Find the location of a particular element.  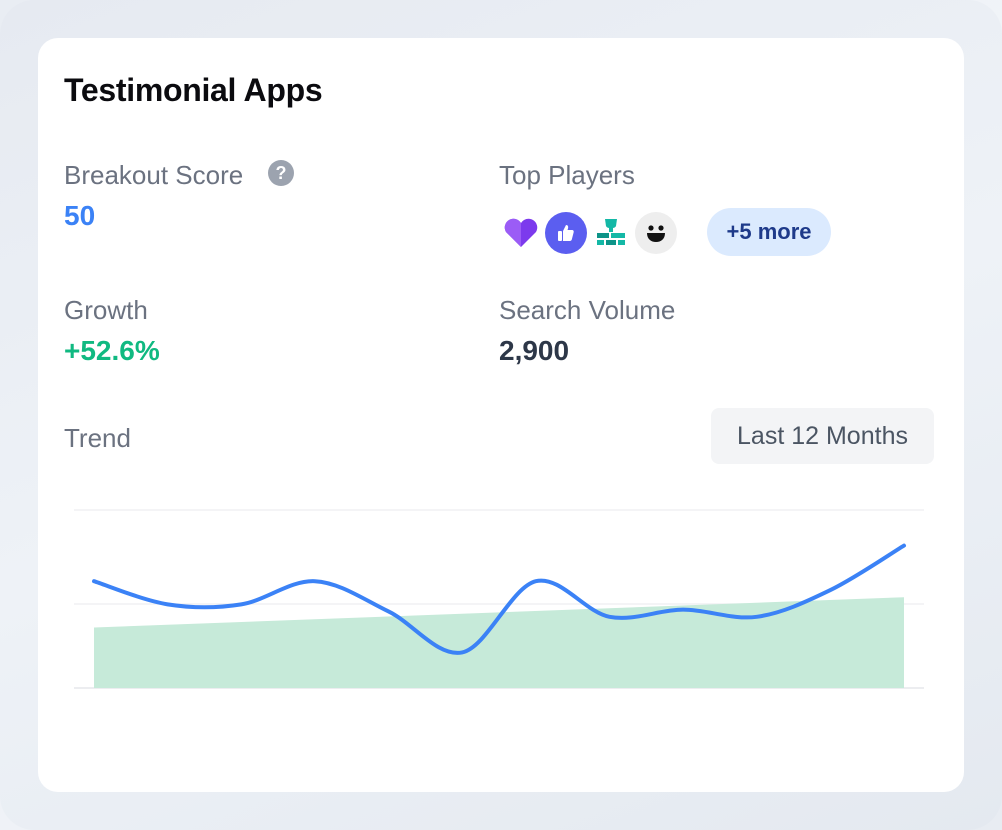

trendline-area-layer is located at coordinates (499, 642).